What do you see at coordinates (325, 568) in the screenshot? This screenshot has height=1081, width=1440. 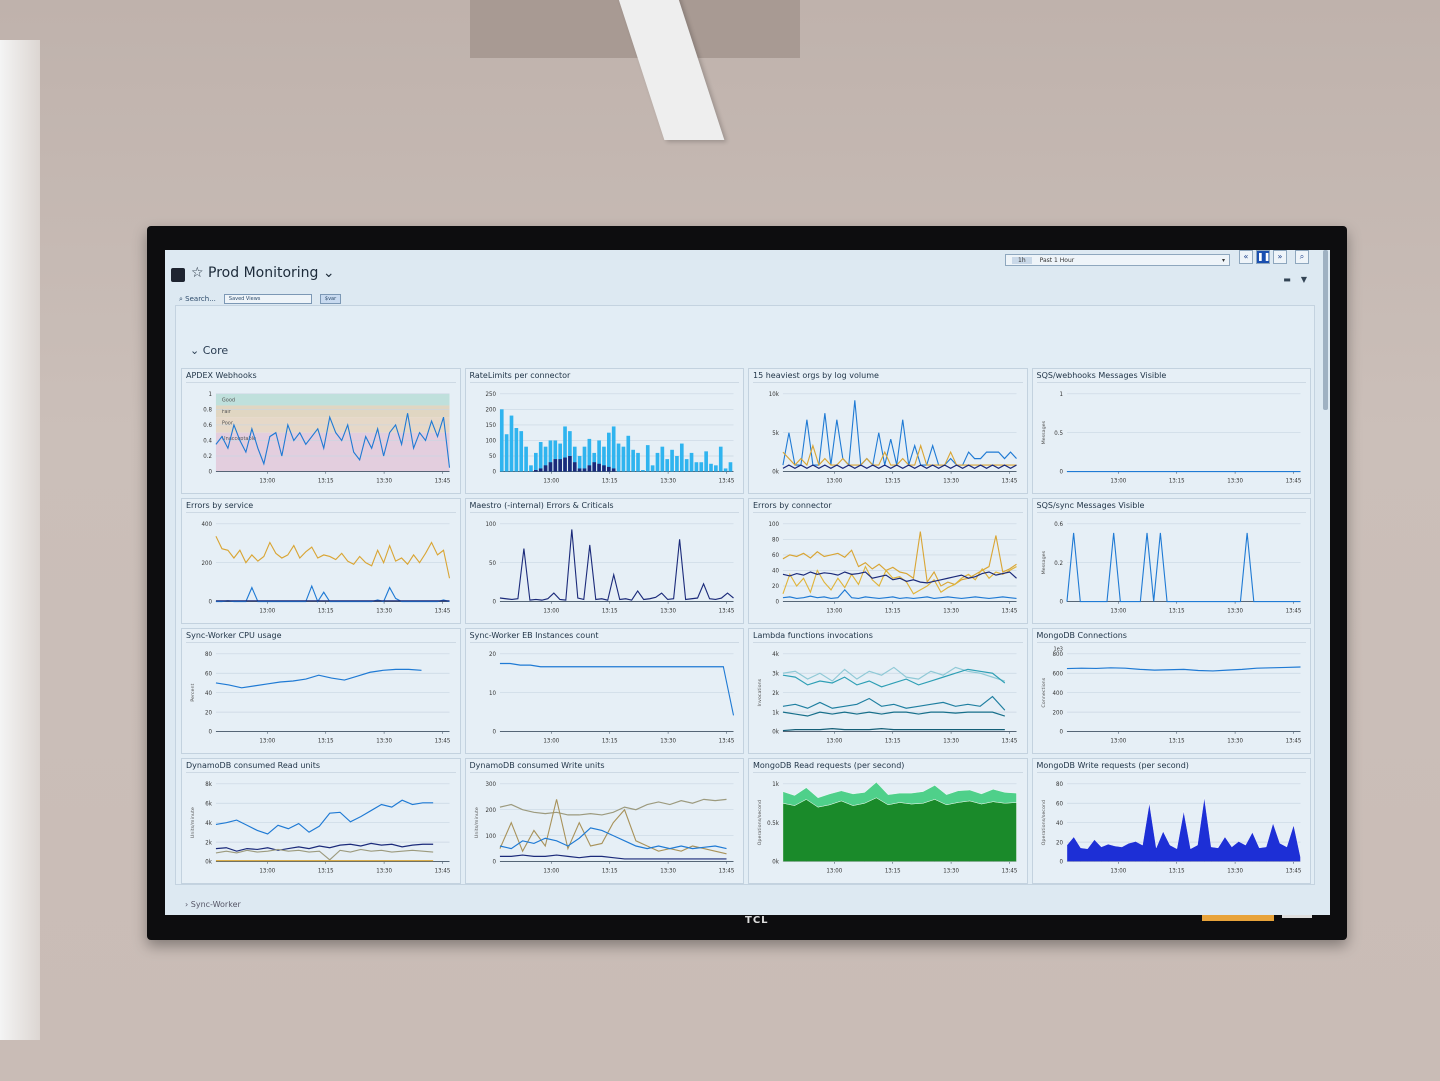 I see `chart: 0 200 400 13:00 13:15 13:30 13:45` at bounding box center [325, 568].